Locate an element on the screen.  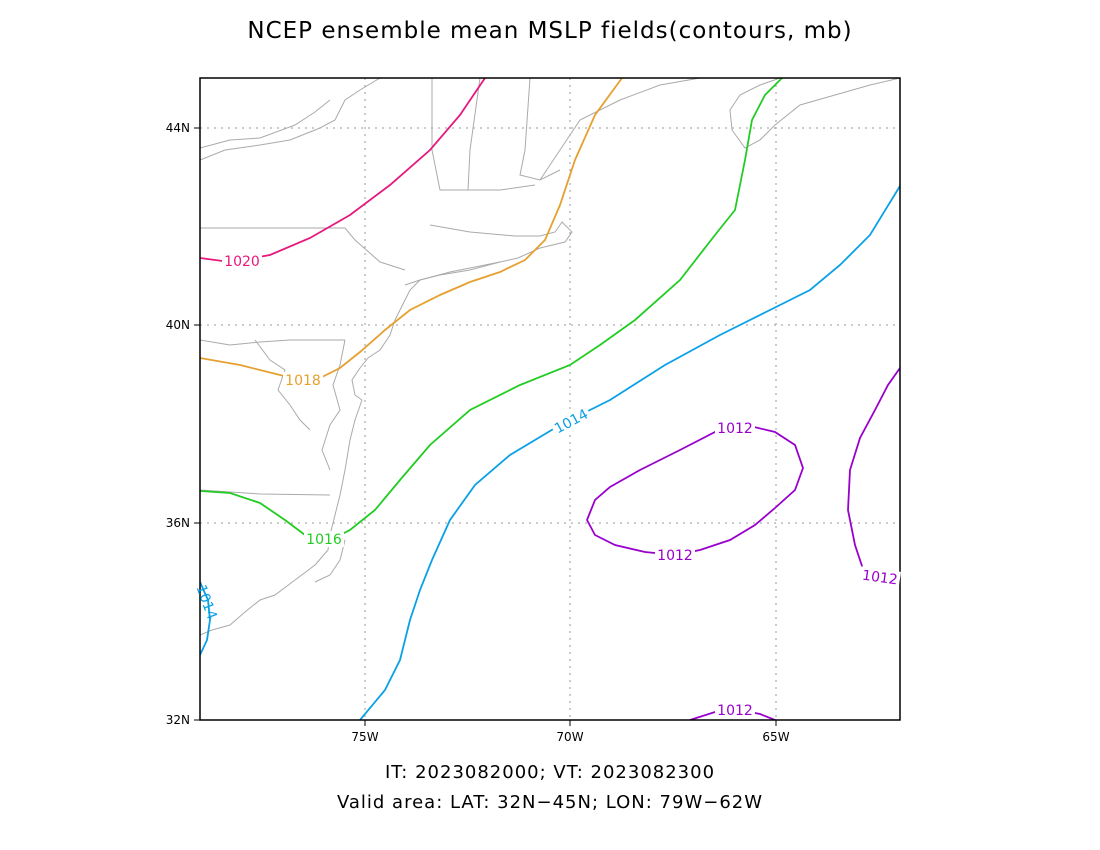
lon-label-75w: 75W is located at coordinates (364, 737).